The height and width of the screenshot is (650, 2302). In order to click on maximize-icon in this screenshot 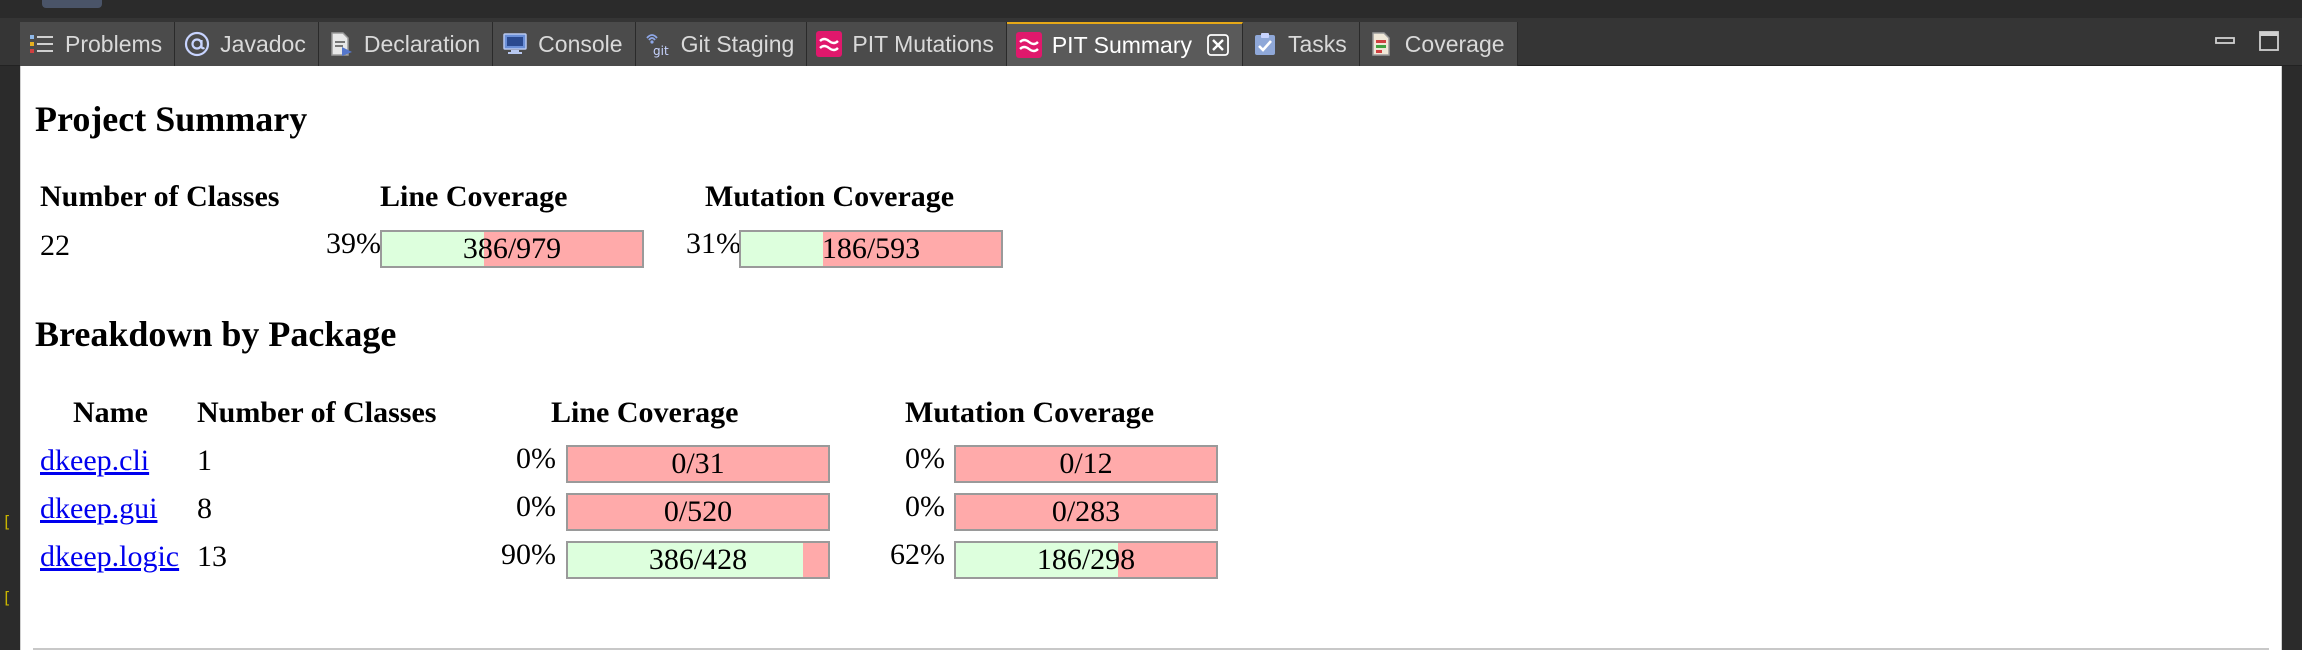, I will do `click(2269, 41)`.